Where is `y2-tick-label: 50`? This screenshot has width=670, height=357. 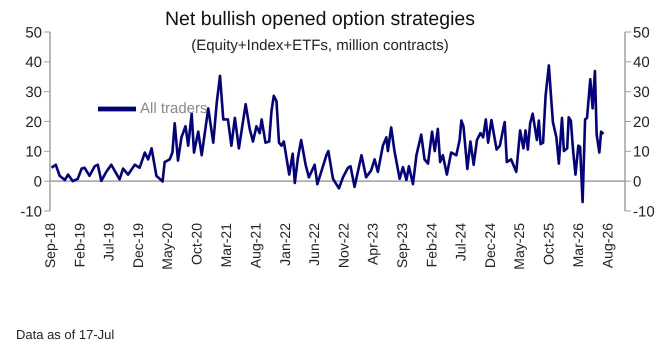 y2-tick-label: 50 is located at coordinates (641, 33).